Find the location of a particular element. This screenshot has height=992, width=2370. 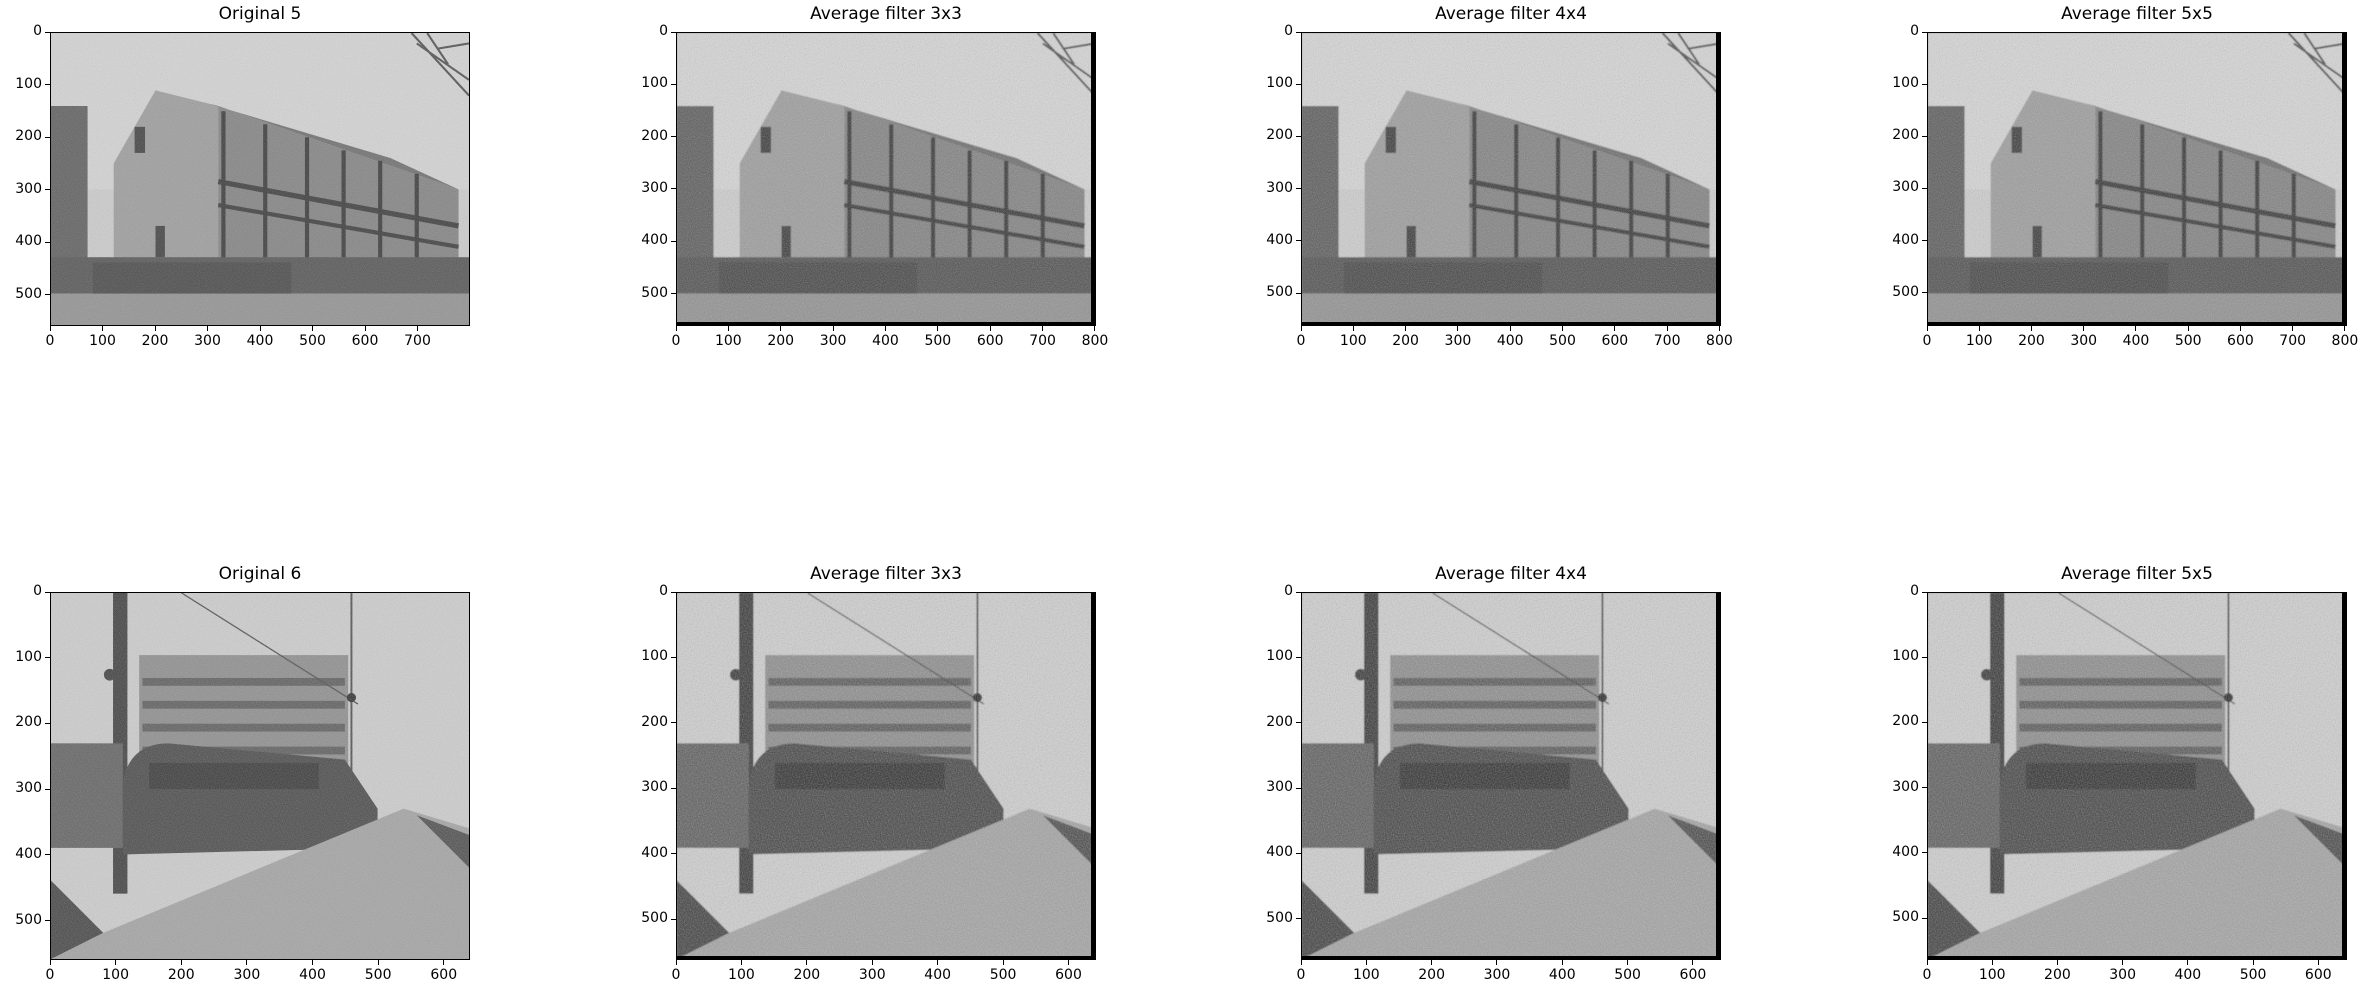

x-tick-label: 0 is located at coordinates (1301, 975).